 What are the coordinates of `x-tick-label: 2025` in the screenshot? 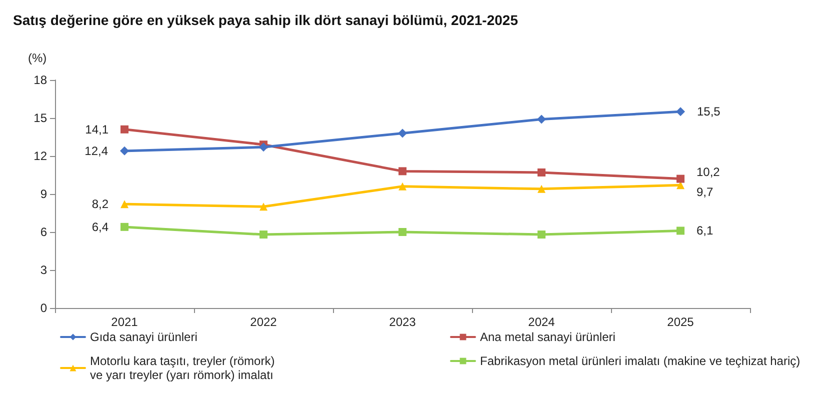 It's located at (680, 322).